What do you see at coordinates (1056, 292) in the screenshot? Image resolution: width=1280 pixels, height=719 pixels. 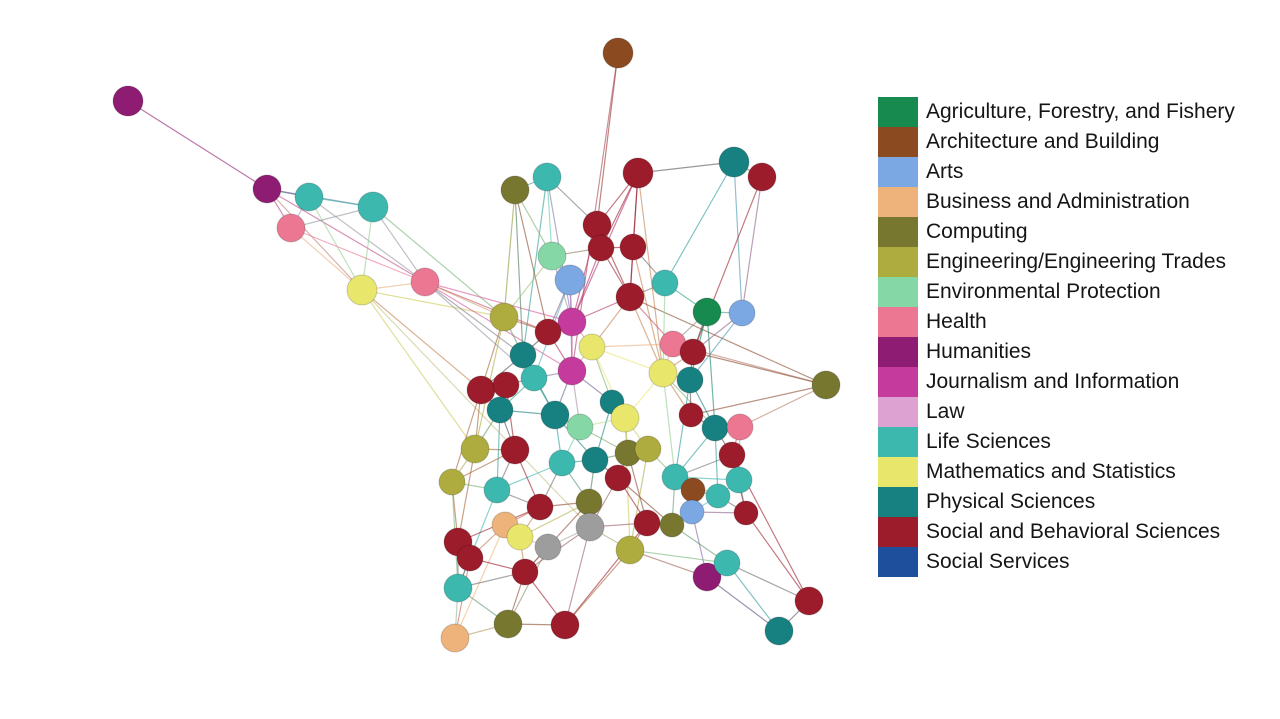 I see `legend-item-environmental: Environmental Protection` at bounding box center [1056, 292].